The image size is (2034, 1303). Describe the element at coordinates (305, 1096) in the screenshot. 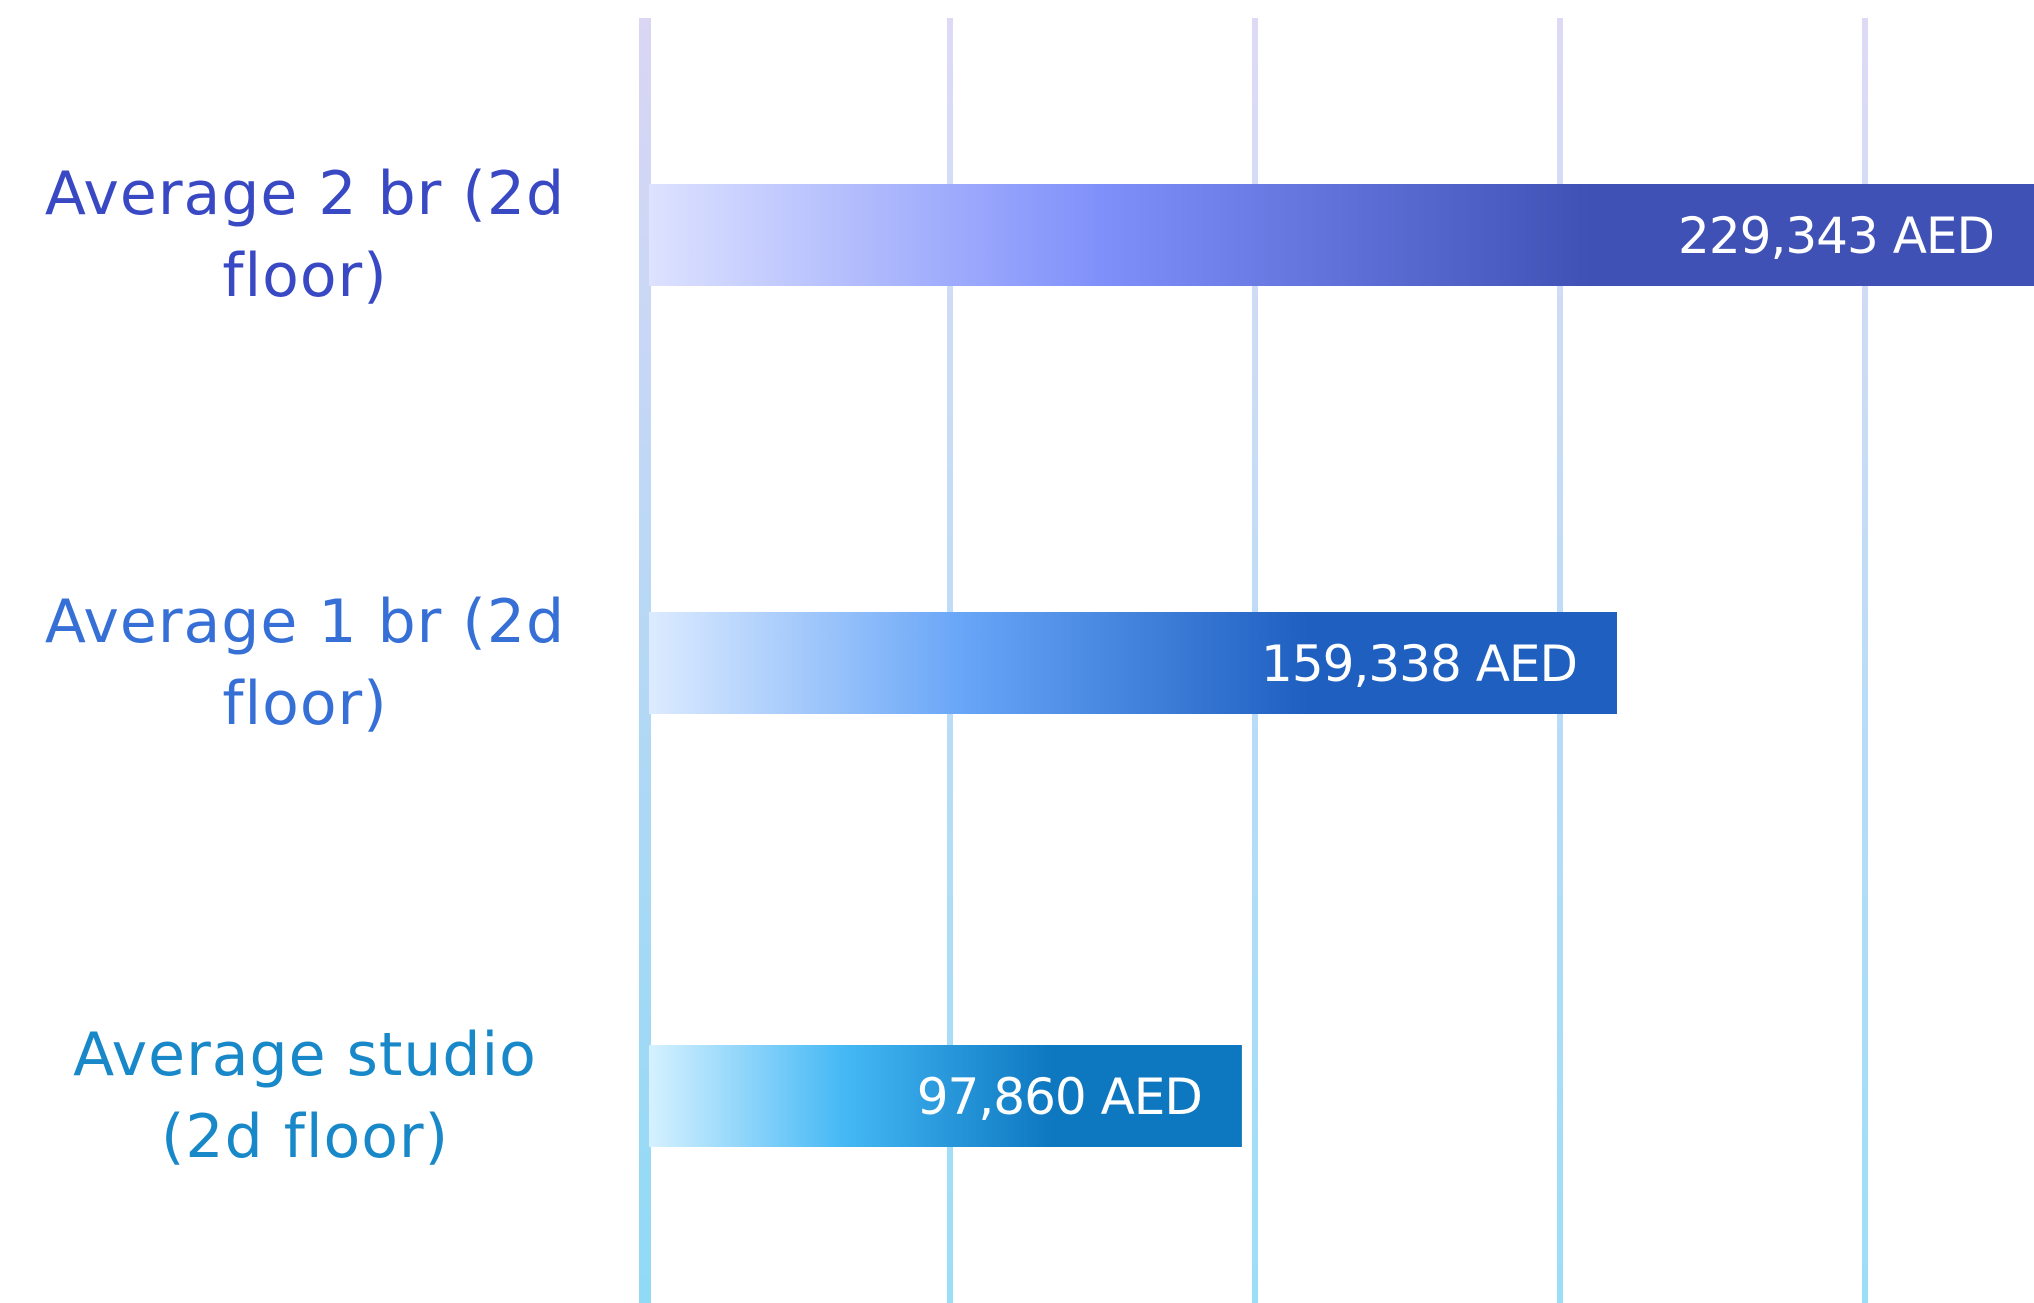

I see `category-label-2: Average studio (2d floor)` at that location.